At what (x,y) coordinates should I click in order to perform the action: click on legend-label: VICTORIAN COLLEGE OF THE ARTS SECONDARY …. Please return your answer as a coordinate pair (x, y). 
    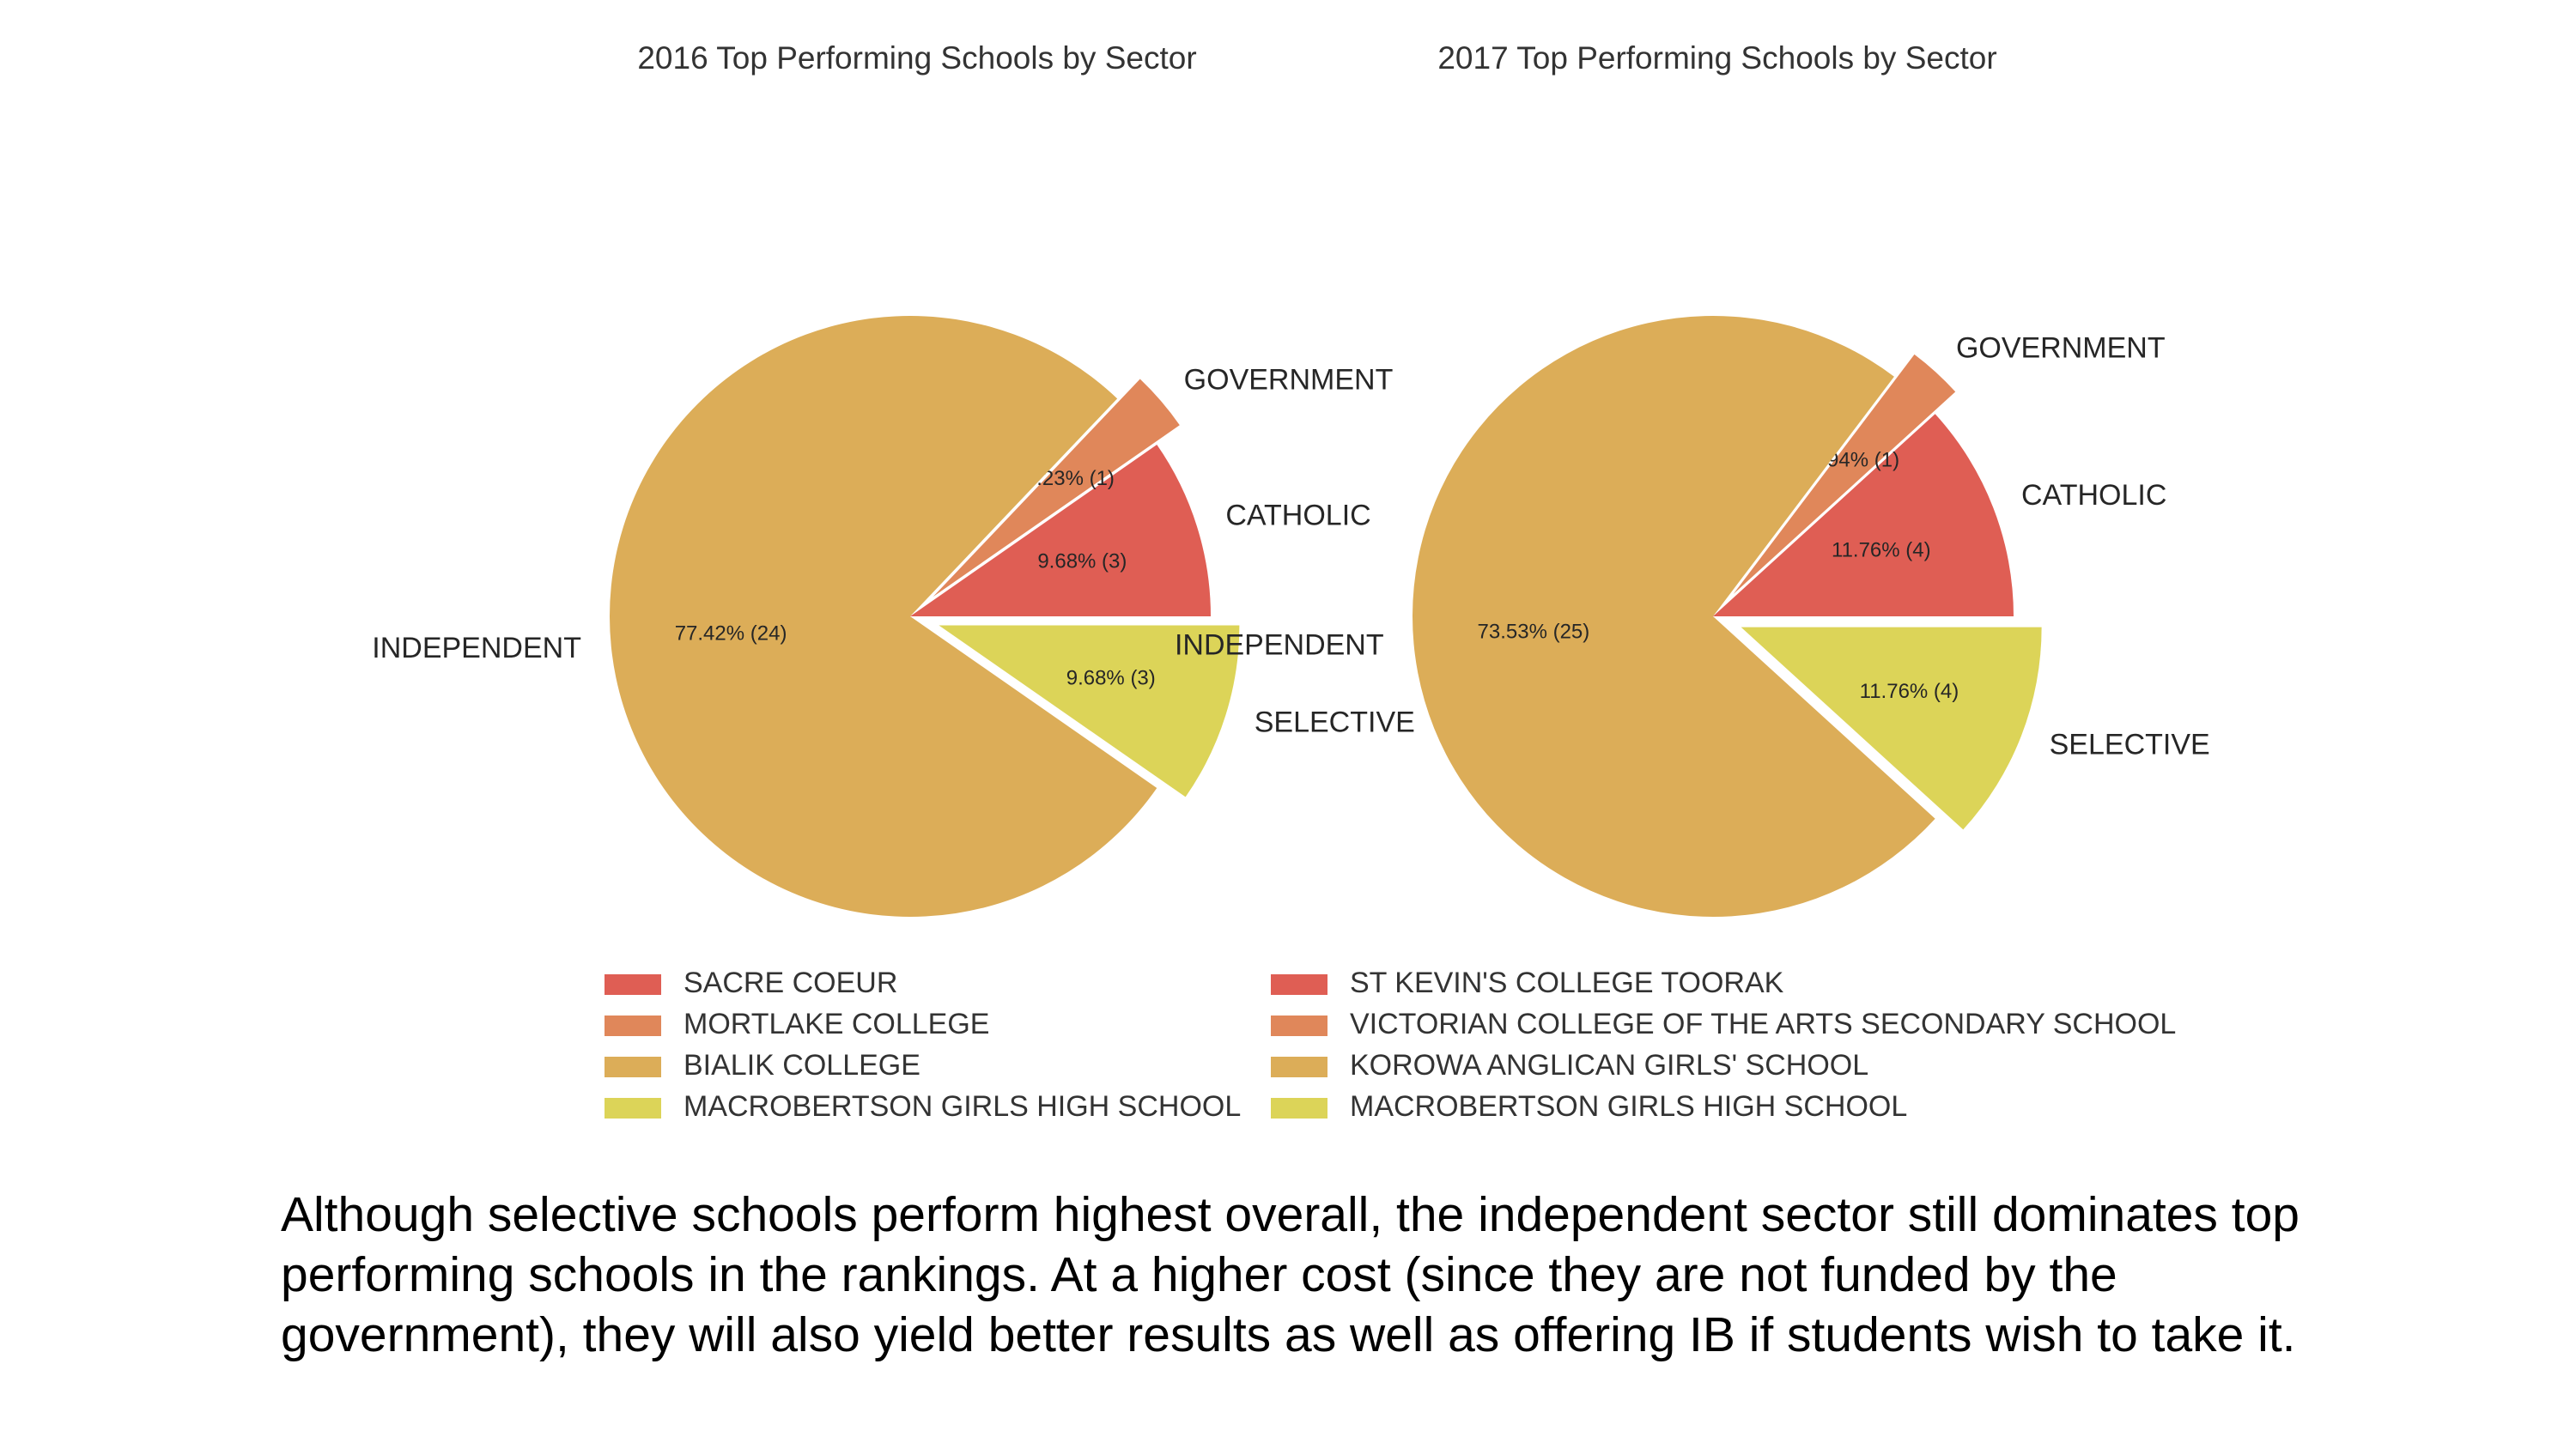
    Looking at the image, I should click on (1763, 1024).